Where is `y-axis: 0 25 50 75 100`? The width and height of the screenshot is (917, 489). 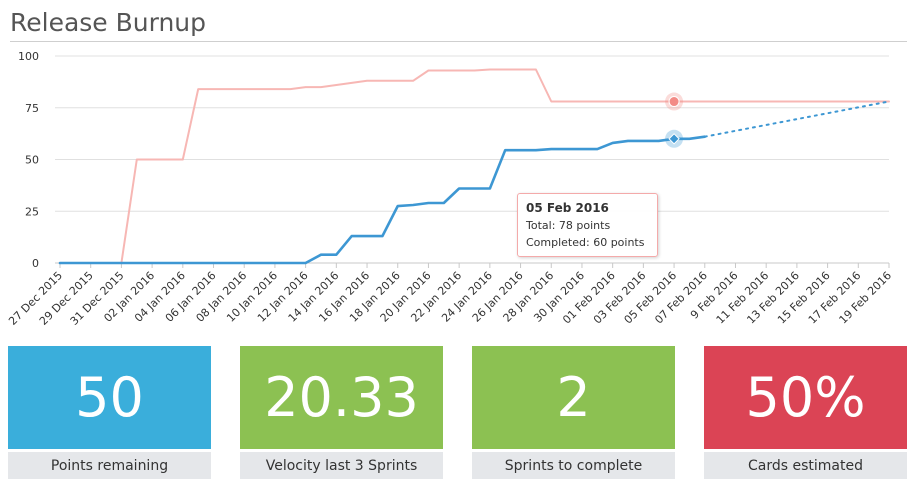 y-axis: 0 25 50 75 100 is located at coordinates (28, 160).